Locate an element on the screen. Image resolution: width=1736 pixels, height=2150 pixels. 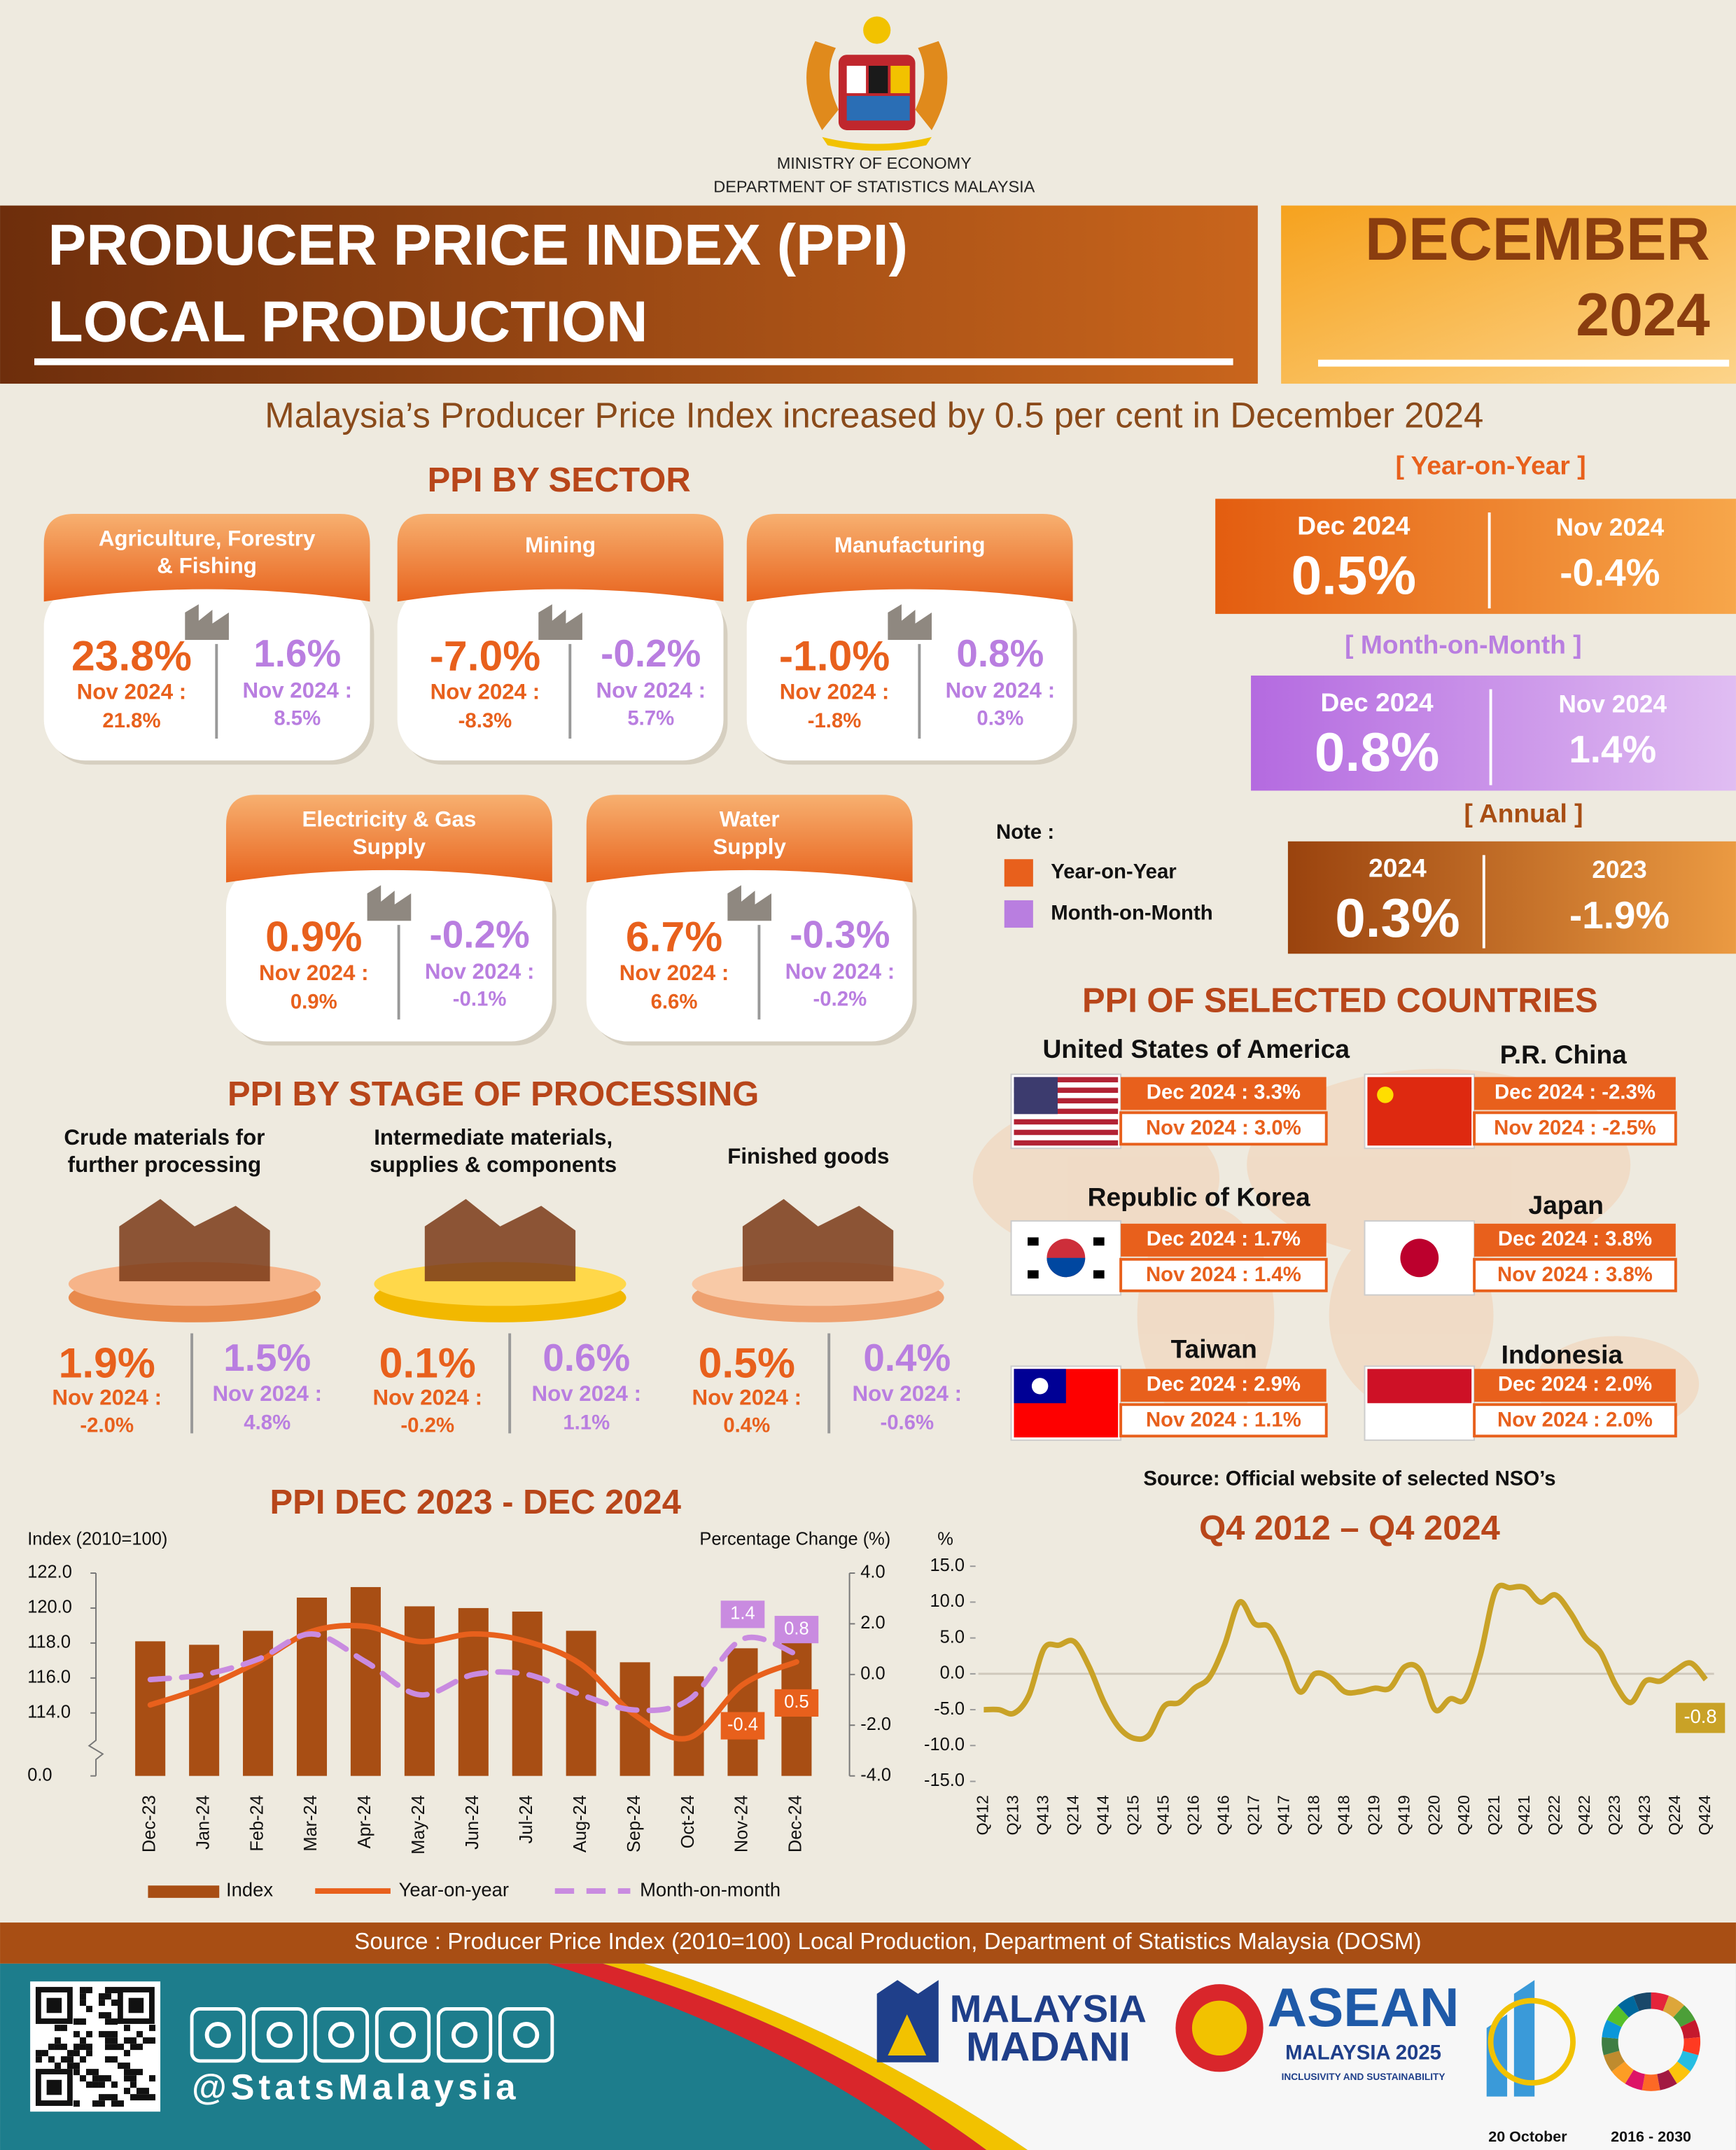
country-name: Republic of Korea is located at coordinates (1199, 1196).